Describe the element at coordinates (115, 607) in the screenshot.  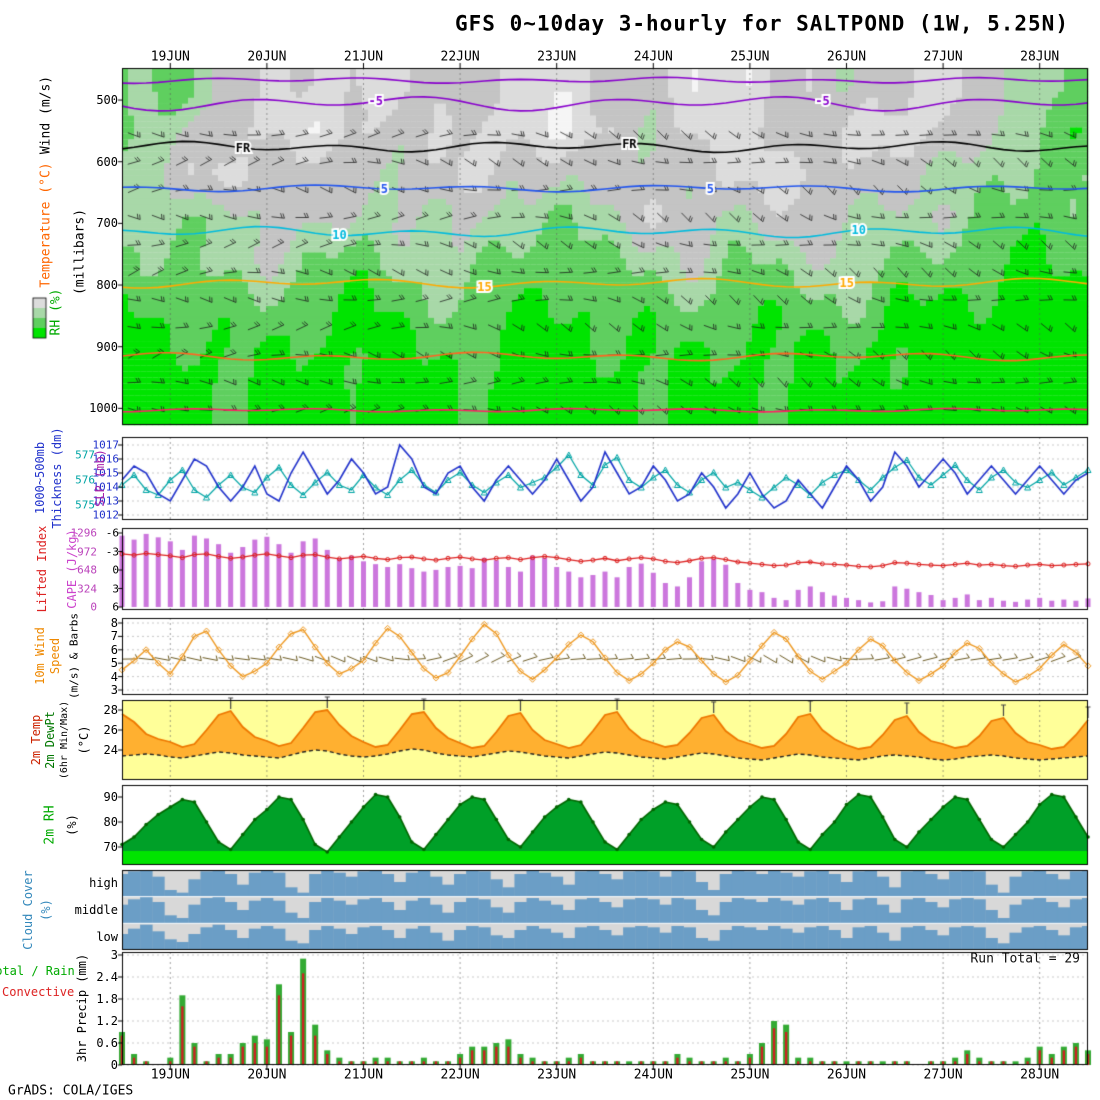
I see `li-tick: 6` at that location.